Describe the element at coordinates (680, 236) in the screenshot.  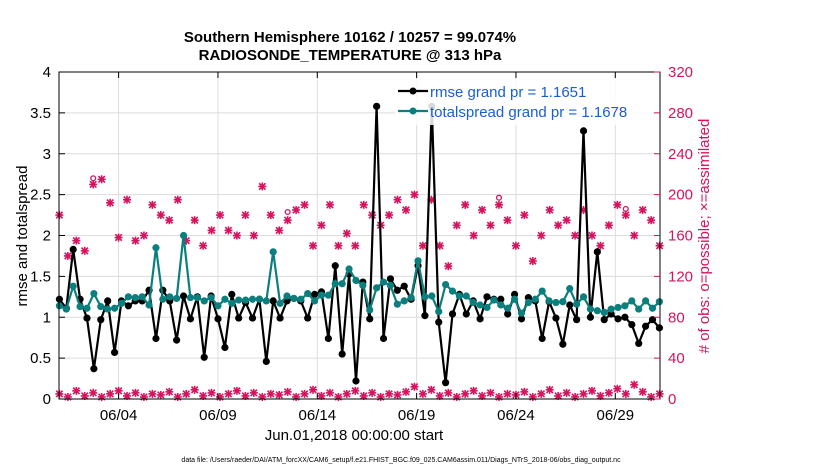
I see `y-right-tick-label: 160` at that location.